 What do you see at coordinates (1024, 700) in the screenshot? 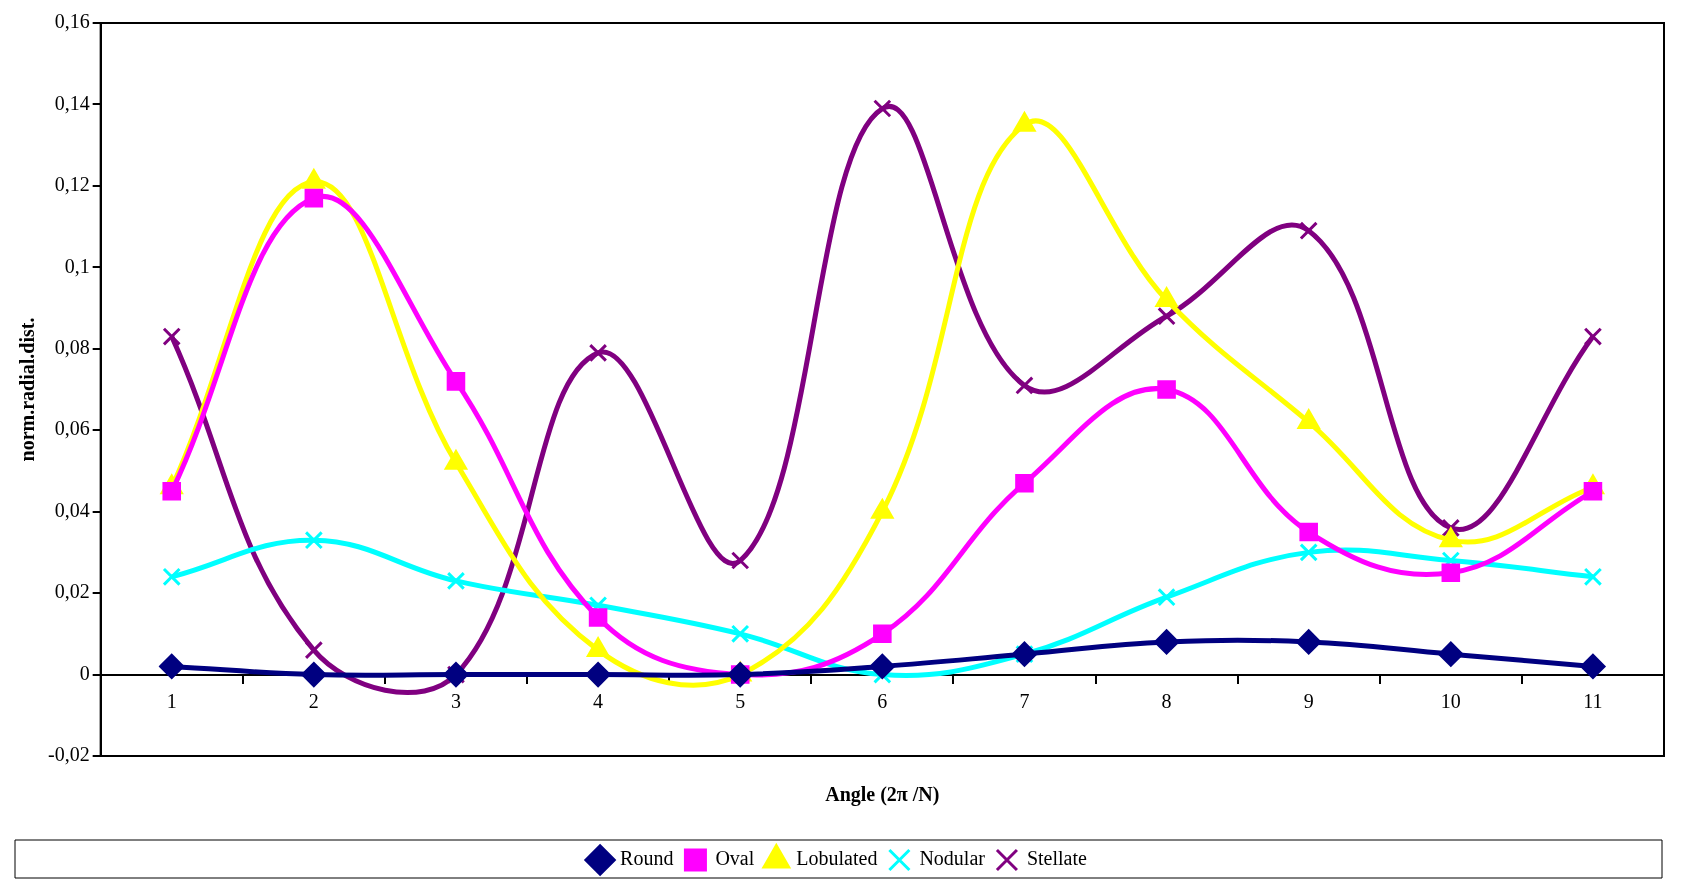
I see `x-tick-label: 7` at bounding box center [1024, 700].